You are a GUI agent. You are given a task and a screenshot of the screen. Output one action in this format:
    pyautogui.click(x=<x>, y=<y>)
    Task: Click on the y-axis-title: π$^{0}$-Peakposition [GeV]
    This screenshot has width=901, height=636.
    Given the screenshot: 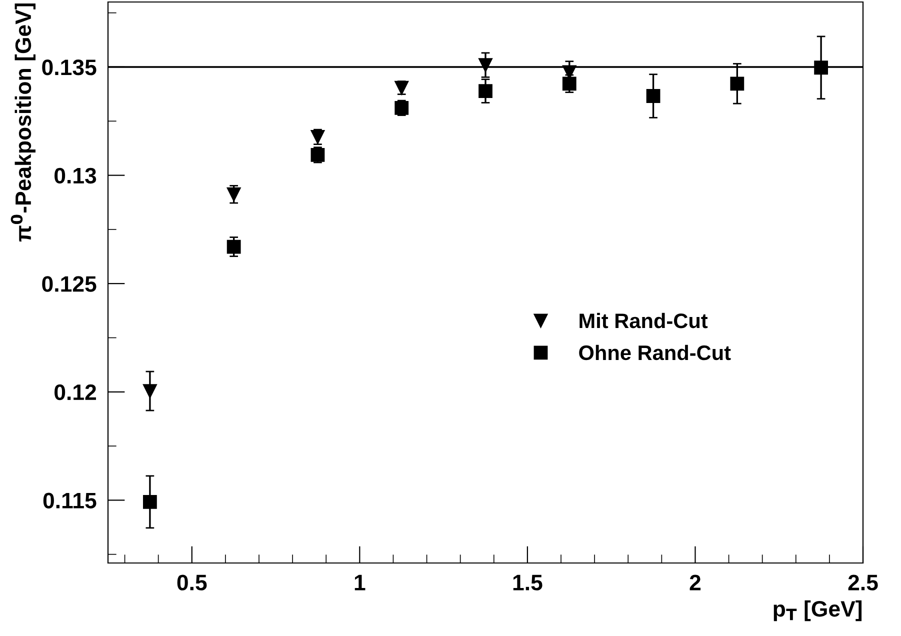 What is the action you would take?
    pyautogui.click(x=23, y=122)
    